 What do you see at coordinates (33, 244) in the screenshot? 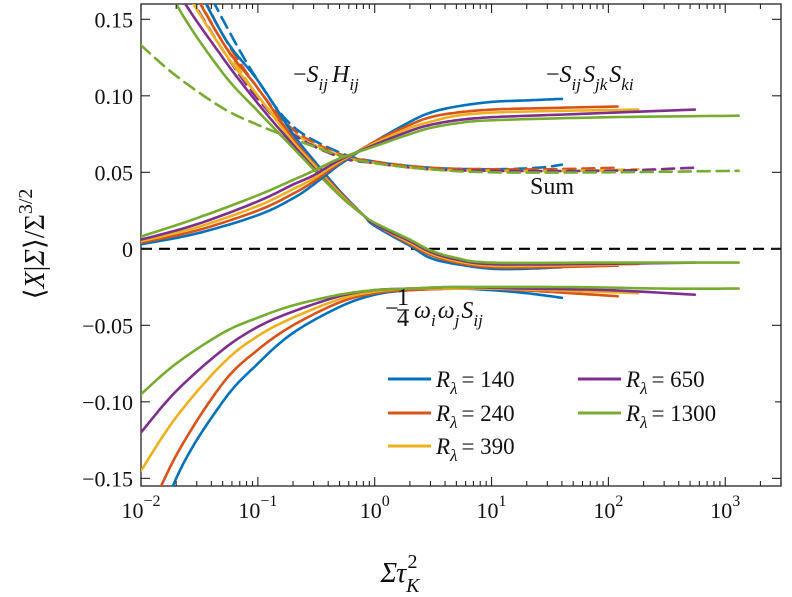
I see `y-axis-title: ⟨X|Σ⟩/Σ3/2` at bounding box center [33, 244].